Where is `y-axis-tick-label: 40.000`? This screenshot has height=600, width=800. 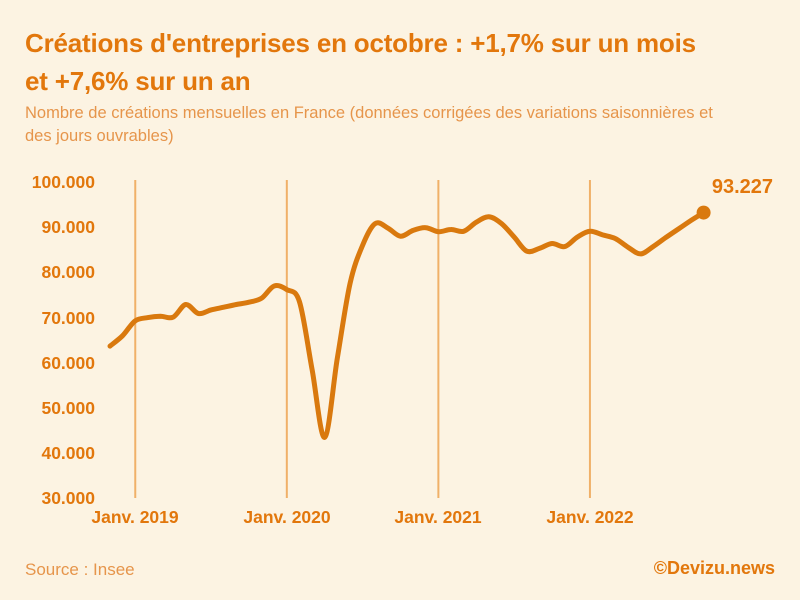
y-axis-tick-label: 40.000 is located at coordinates (68, 453).